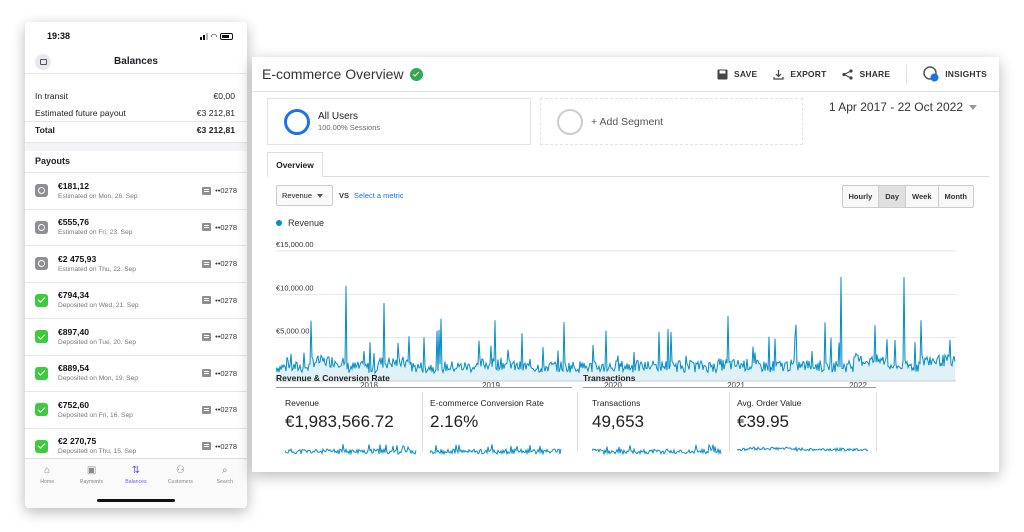  I want to click on card-value: 2.16%, so click(454, 421).